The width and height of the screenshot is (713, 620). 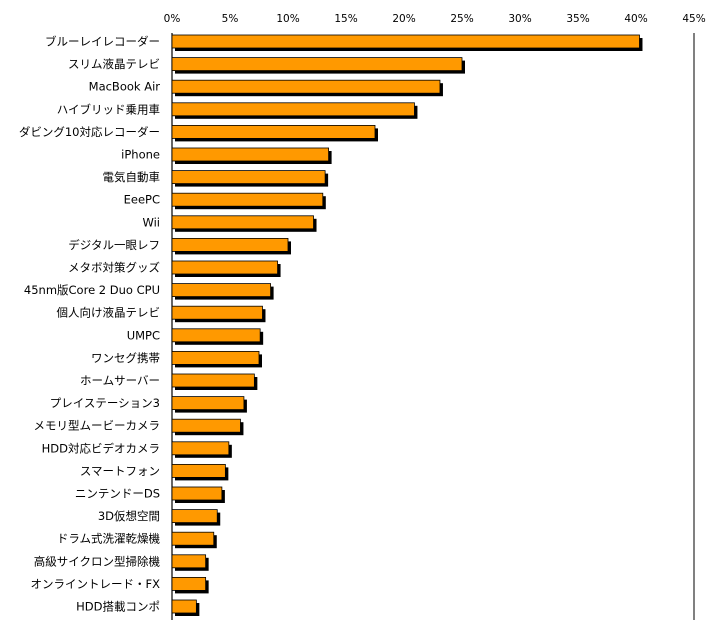 I want to click on category-label: メモリ型ムービーカメラ, so click(x=97, y=426).